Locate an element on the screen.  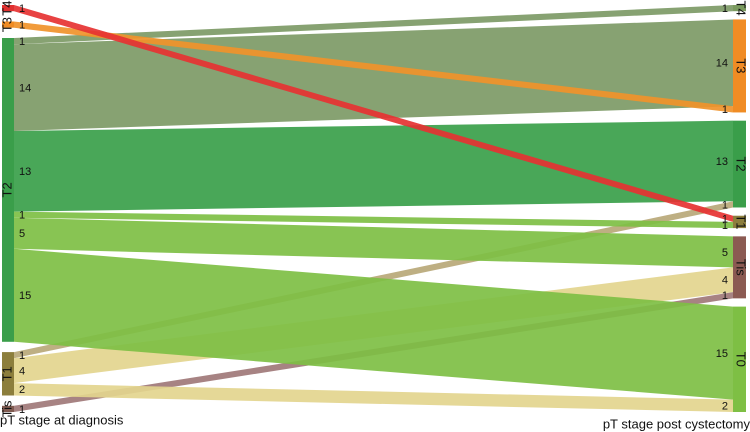
flow-value-left: 15 is located at coordinates (25, 296).